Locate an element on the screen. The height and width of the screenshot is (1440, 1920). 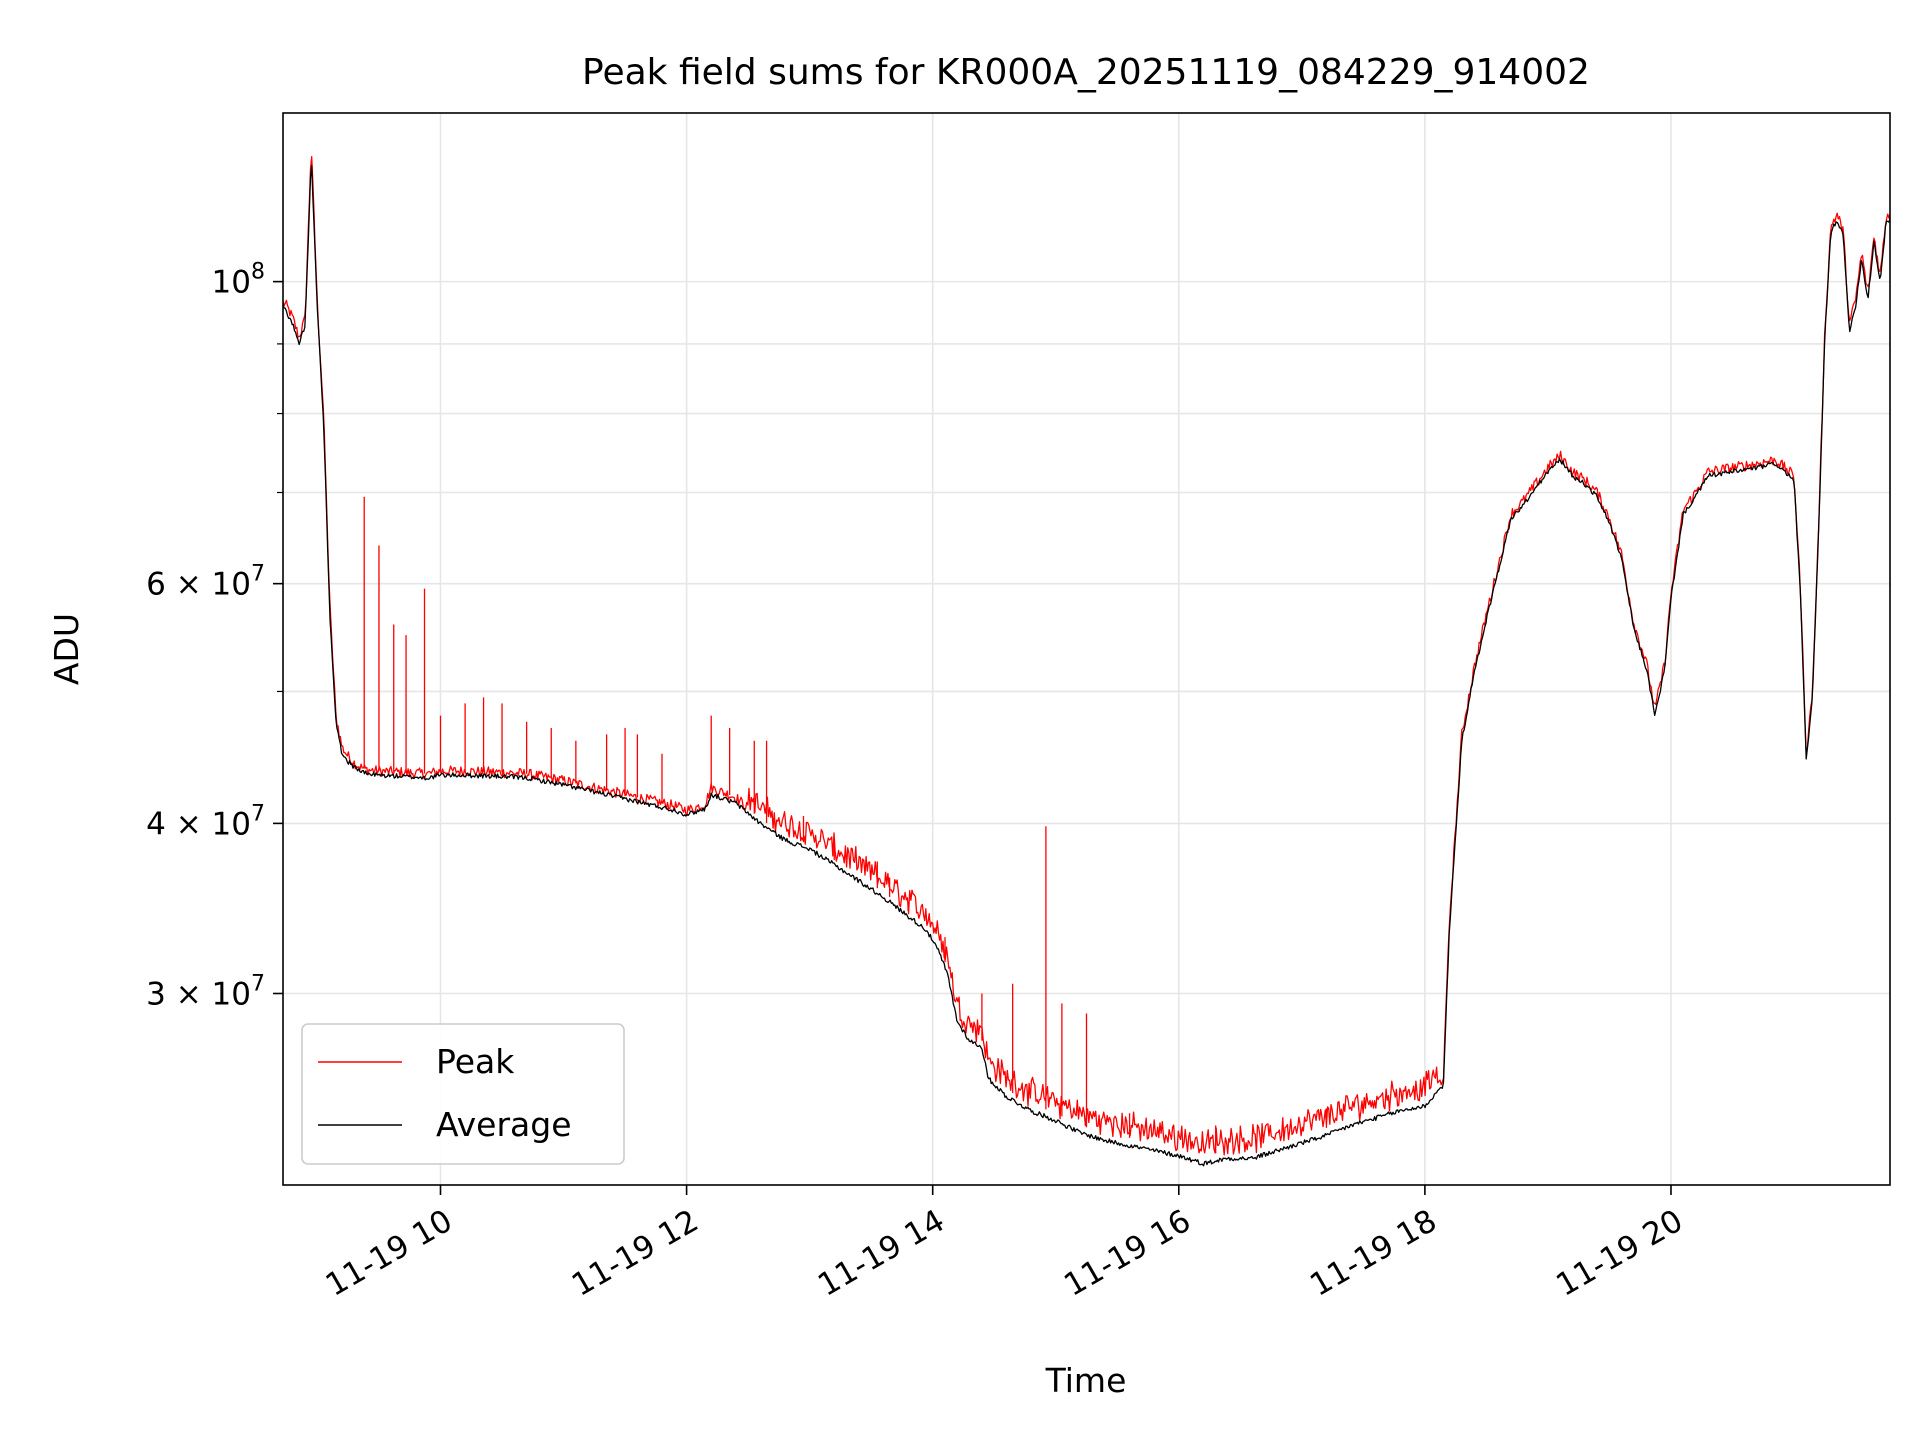
y-tick-label: 108 is located at coordinates (238, 280).